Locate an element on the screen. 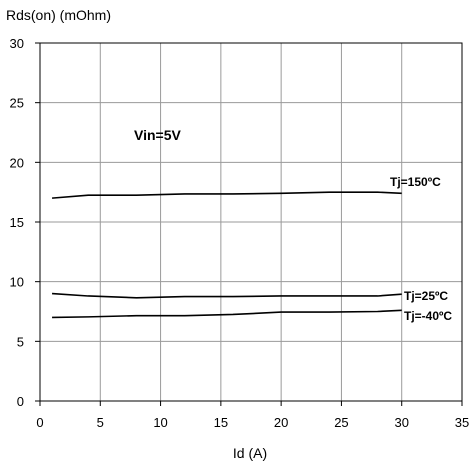 This screenshot has height=464, width=472. x-tick-label: 20 is located at coordinates (281, 422).